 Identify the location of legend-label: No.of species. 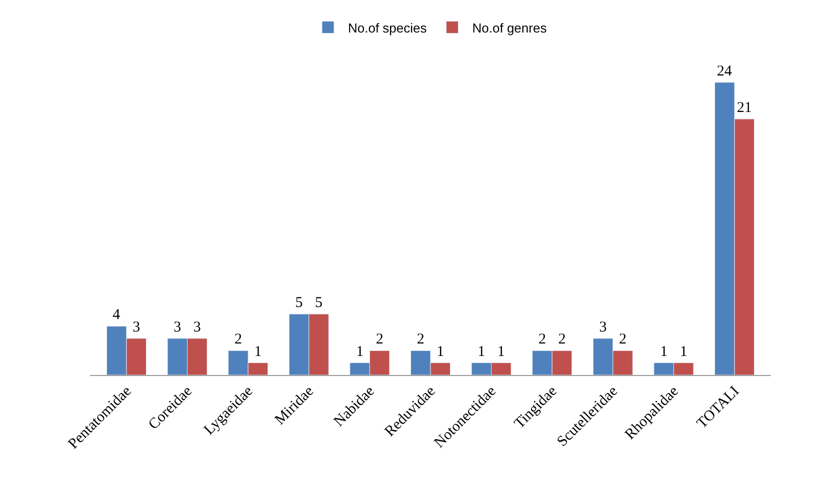
(388, 28).